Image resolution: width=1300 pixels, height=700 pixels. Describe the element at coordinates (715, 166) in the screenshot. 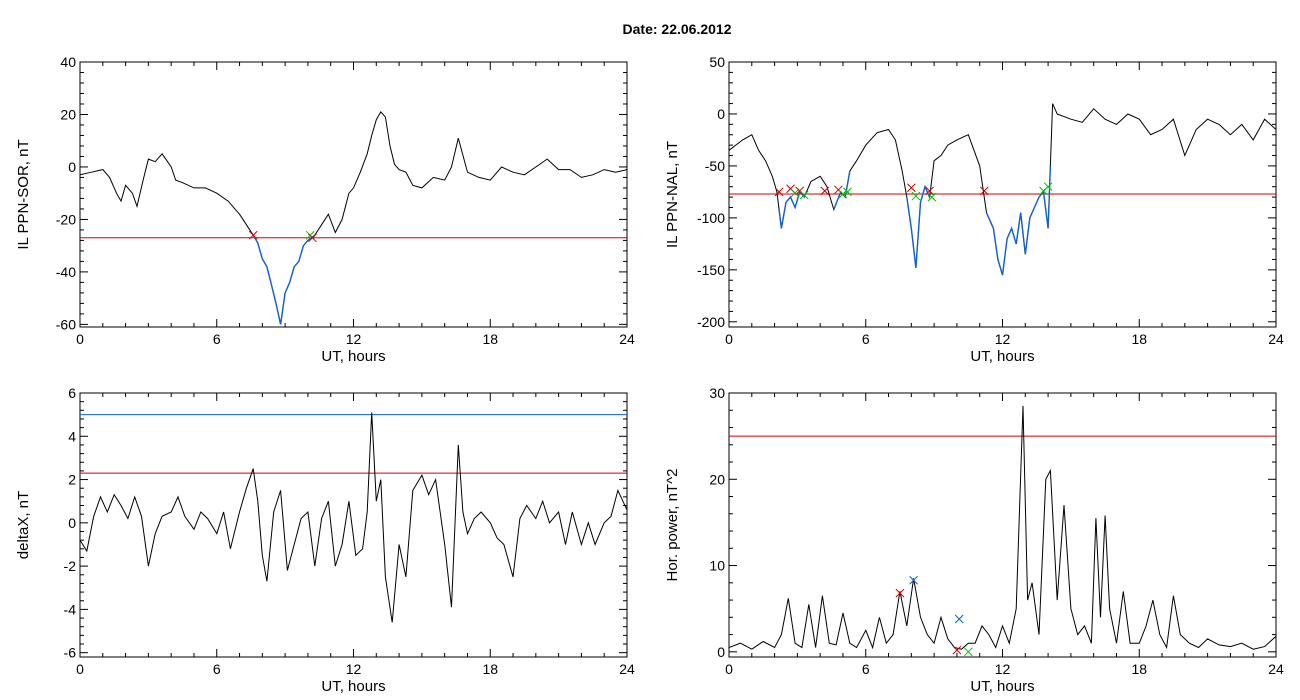

I see `y-tick-label: -50` at that location.